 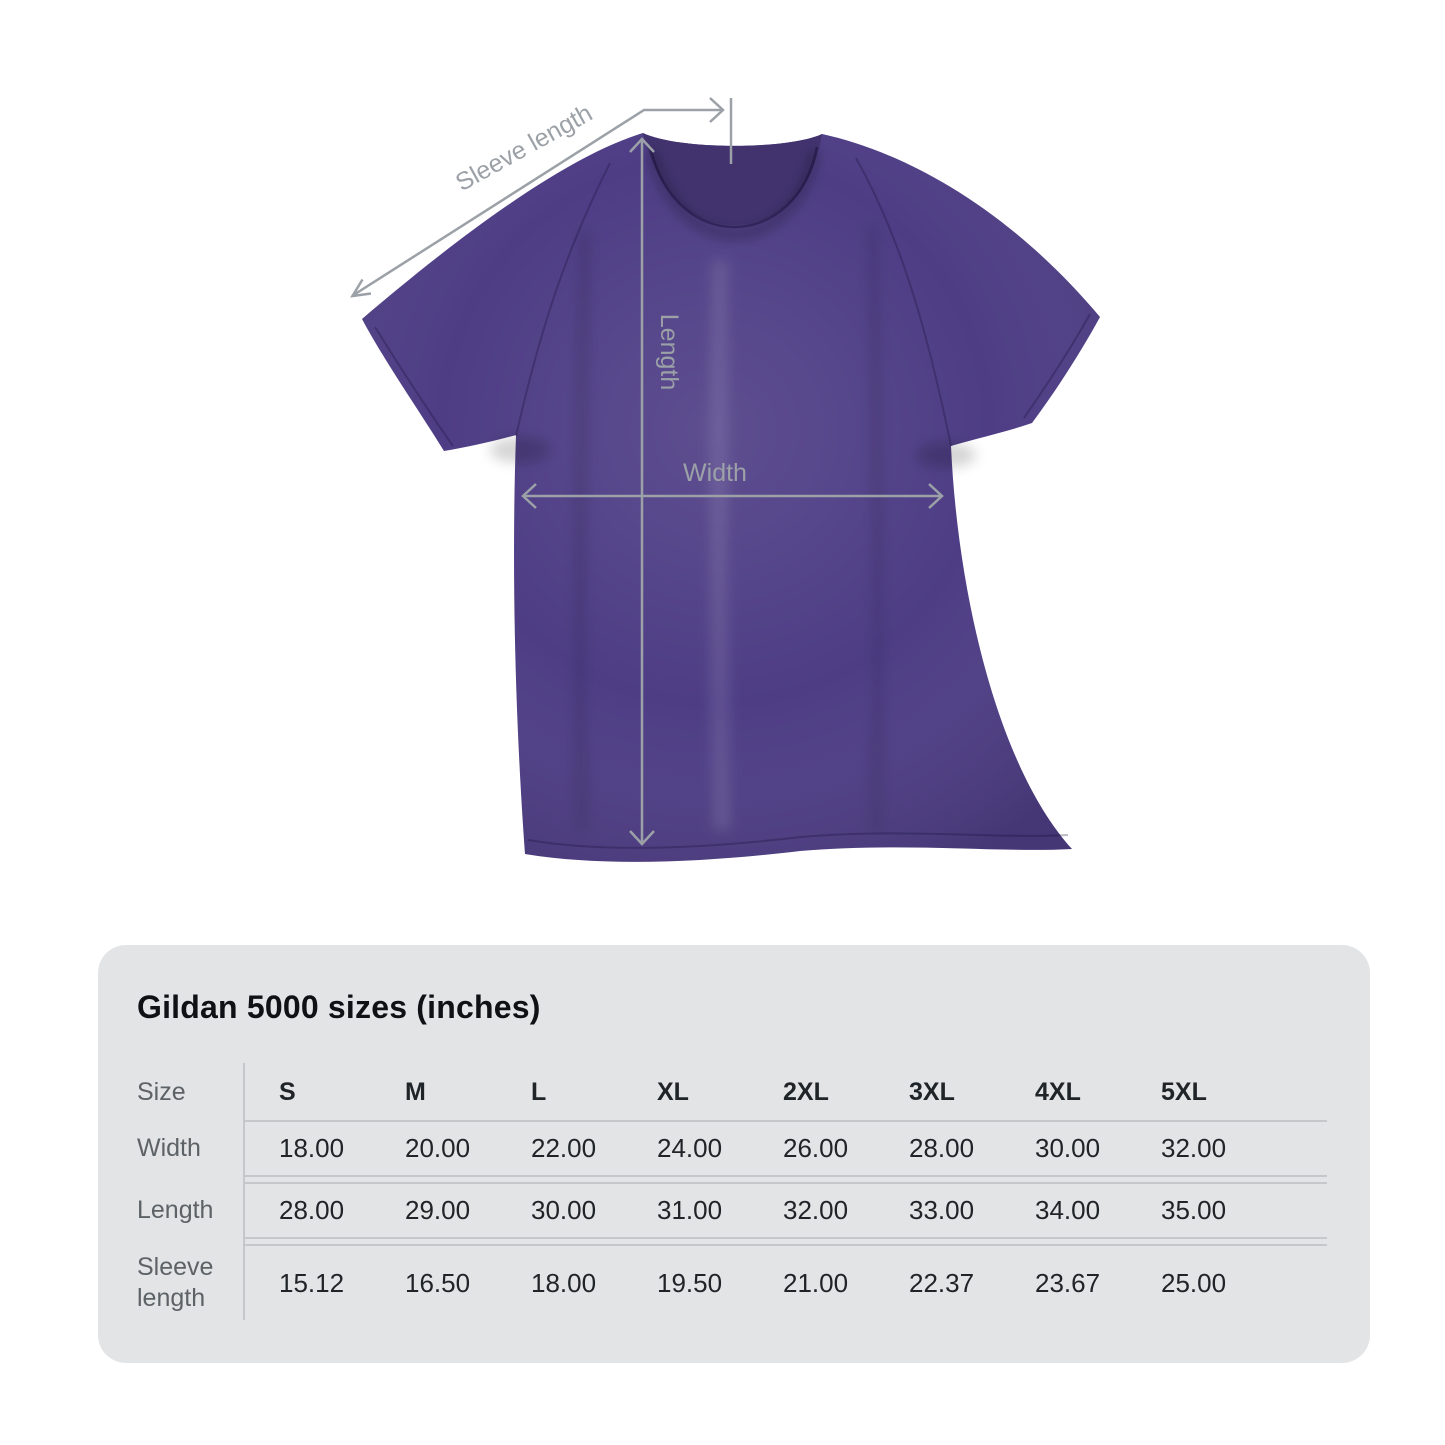 I want to click on size-header: 3XL, so click(x=932, y=1092).